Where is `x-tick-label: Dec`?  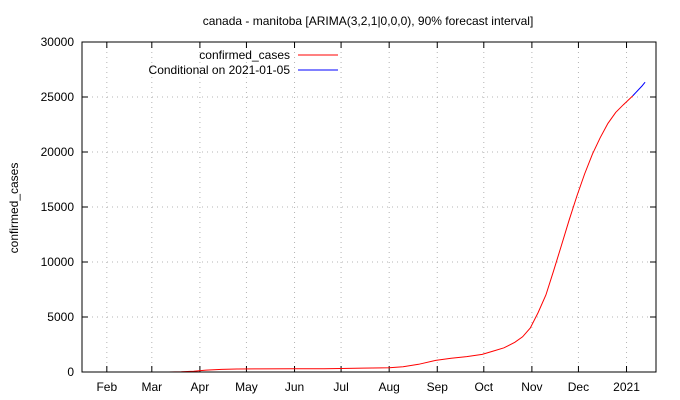
x-tick-label: Dec is located at coordinates (578, 387).